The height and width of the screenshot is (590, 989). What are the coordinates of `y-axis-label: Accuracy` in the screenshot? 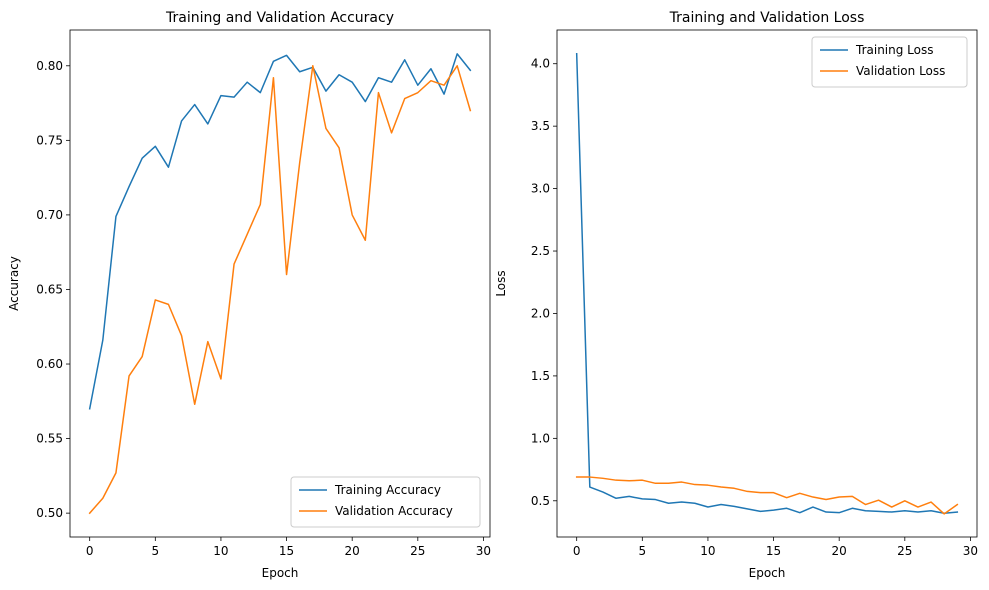 It's located at (14, 283).